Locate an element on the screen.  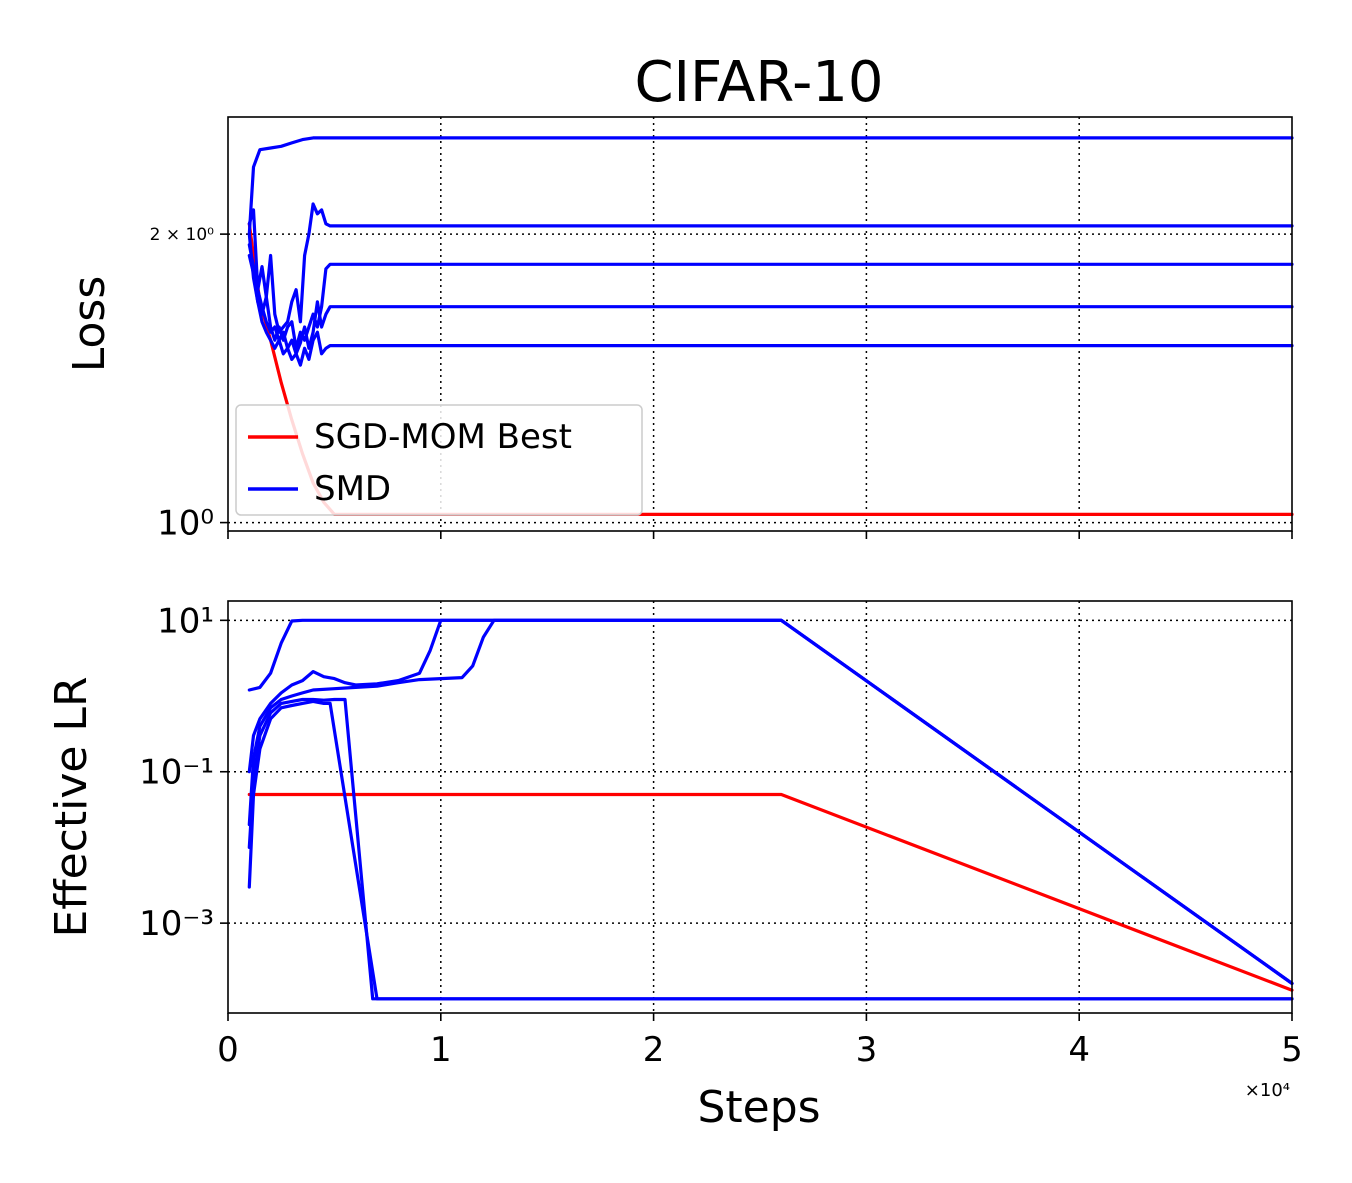
lr-y-tick-label: 10¹ is located at coordinates (185, 621).